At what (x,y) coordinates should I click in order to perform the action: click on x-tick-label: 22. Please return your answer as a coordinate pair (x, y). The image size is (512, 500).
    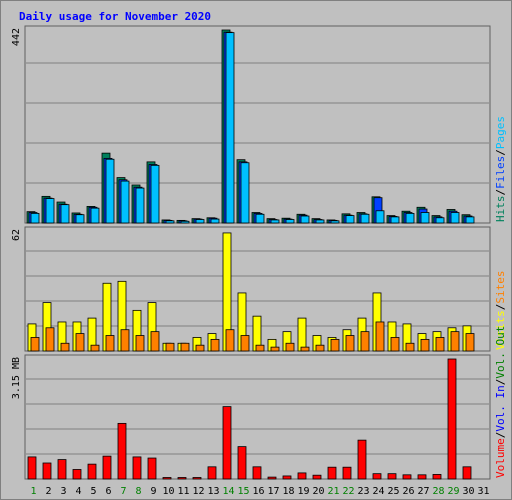
    Looking at the image, I should click on (348, 491).